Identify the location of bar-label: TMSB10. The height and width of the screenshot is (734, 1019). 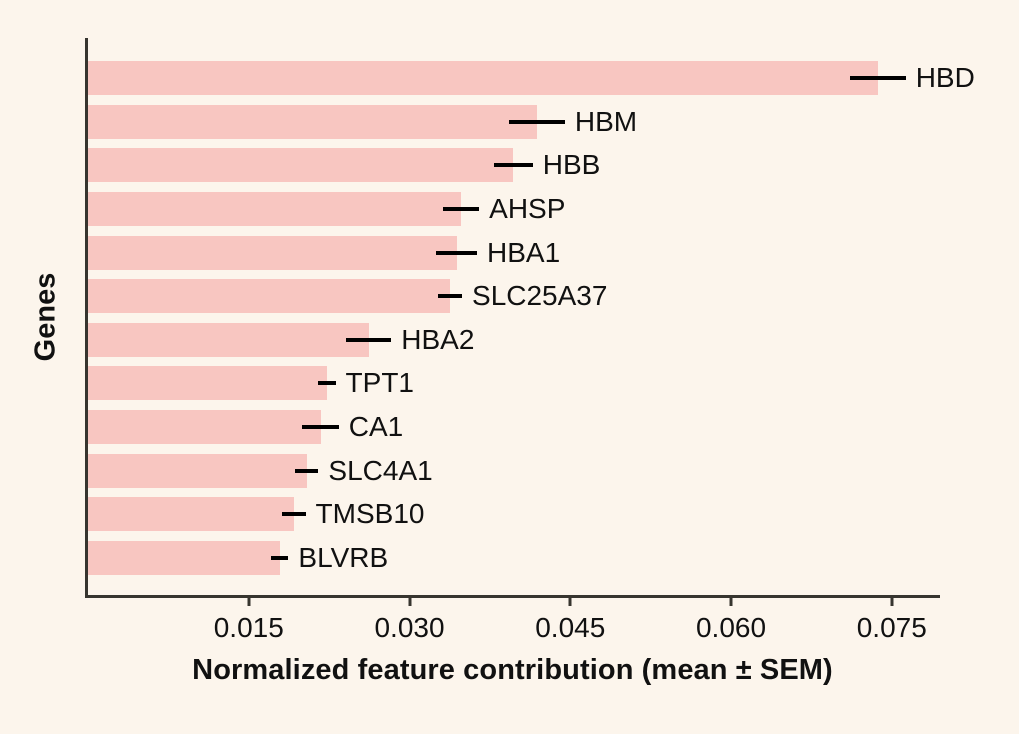
(370, 514).